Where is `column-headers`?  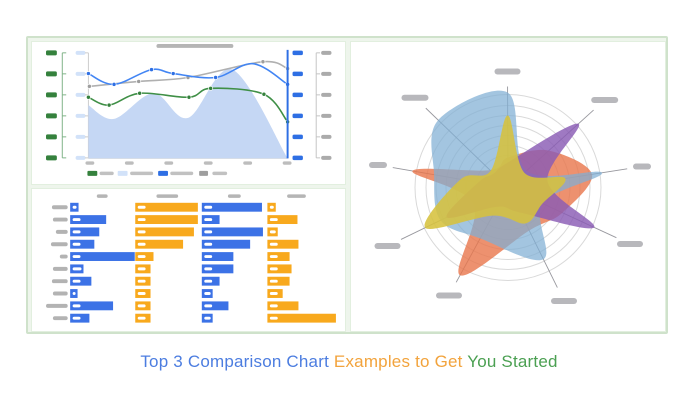
column-headers is located at coordinates (201, 196).